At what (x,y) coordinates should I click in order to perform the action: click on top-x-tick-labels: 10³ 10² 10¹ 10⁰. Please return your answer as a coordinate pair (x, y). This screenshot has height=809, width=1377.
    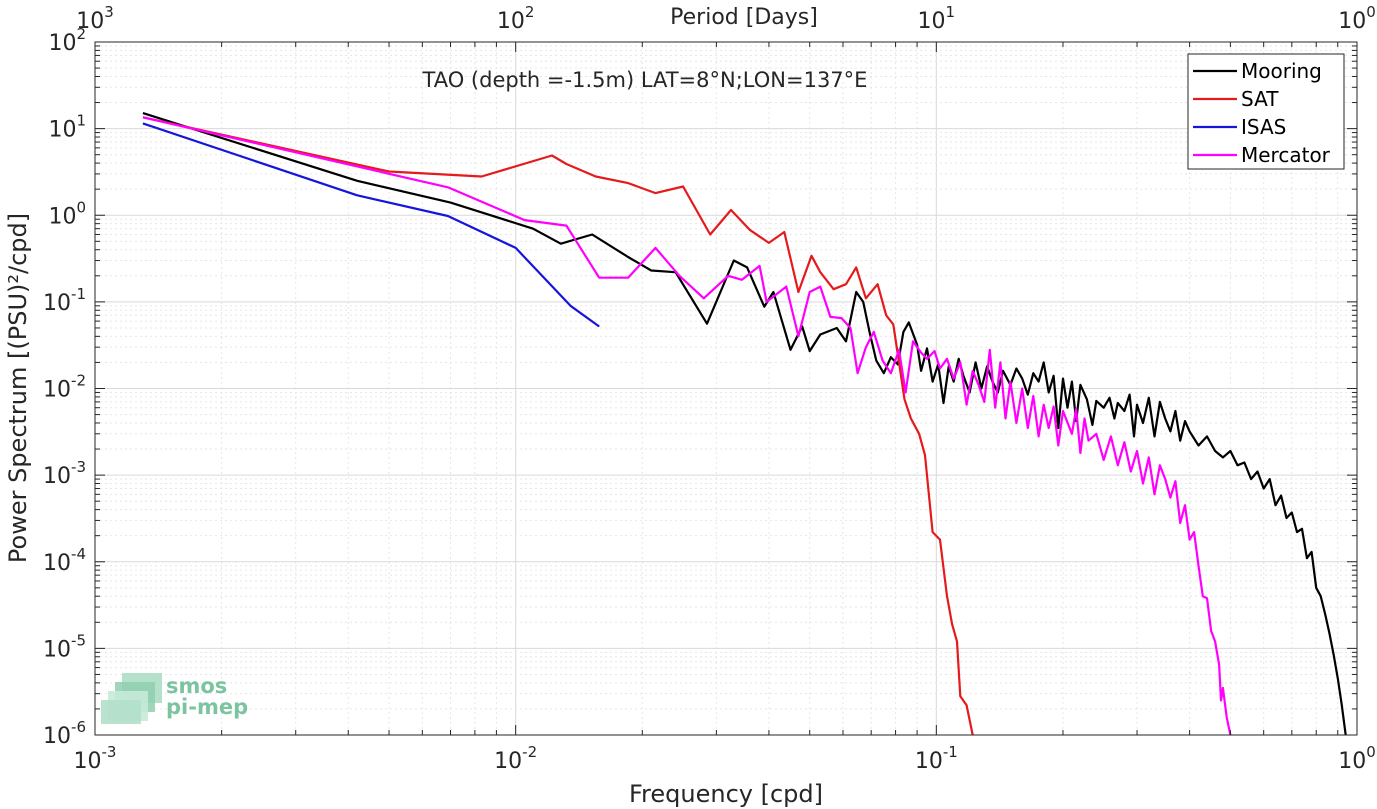
    Looking at the image, I should click on (726, 18).